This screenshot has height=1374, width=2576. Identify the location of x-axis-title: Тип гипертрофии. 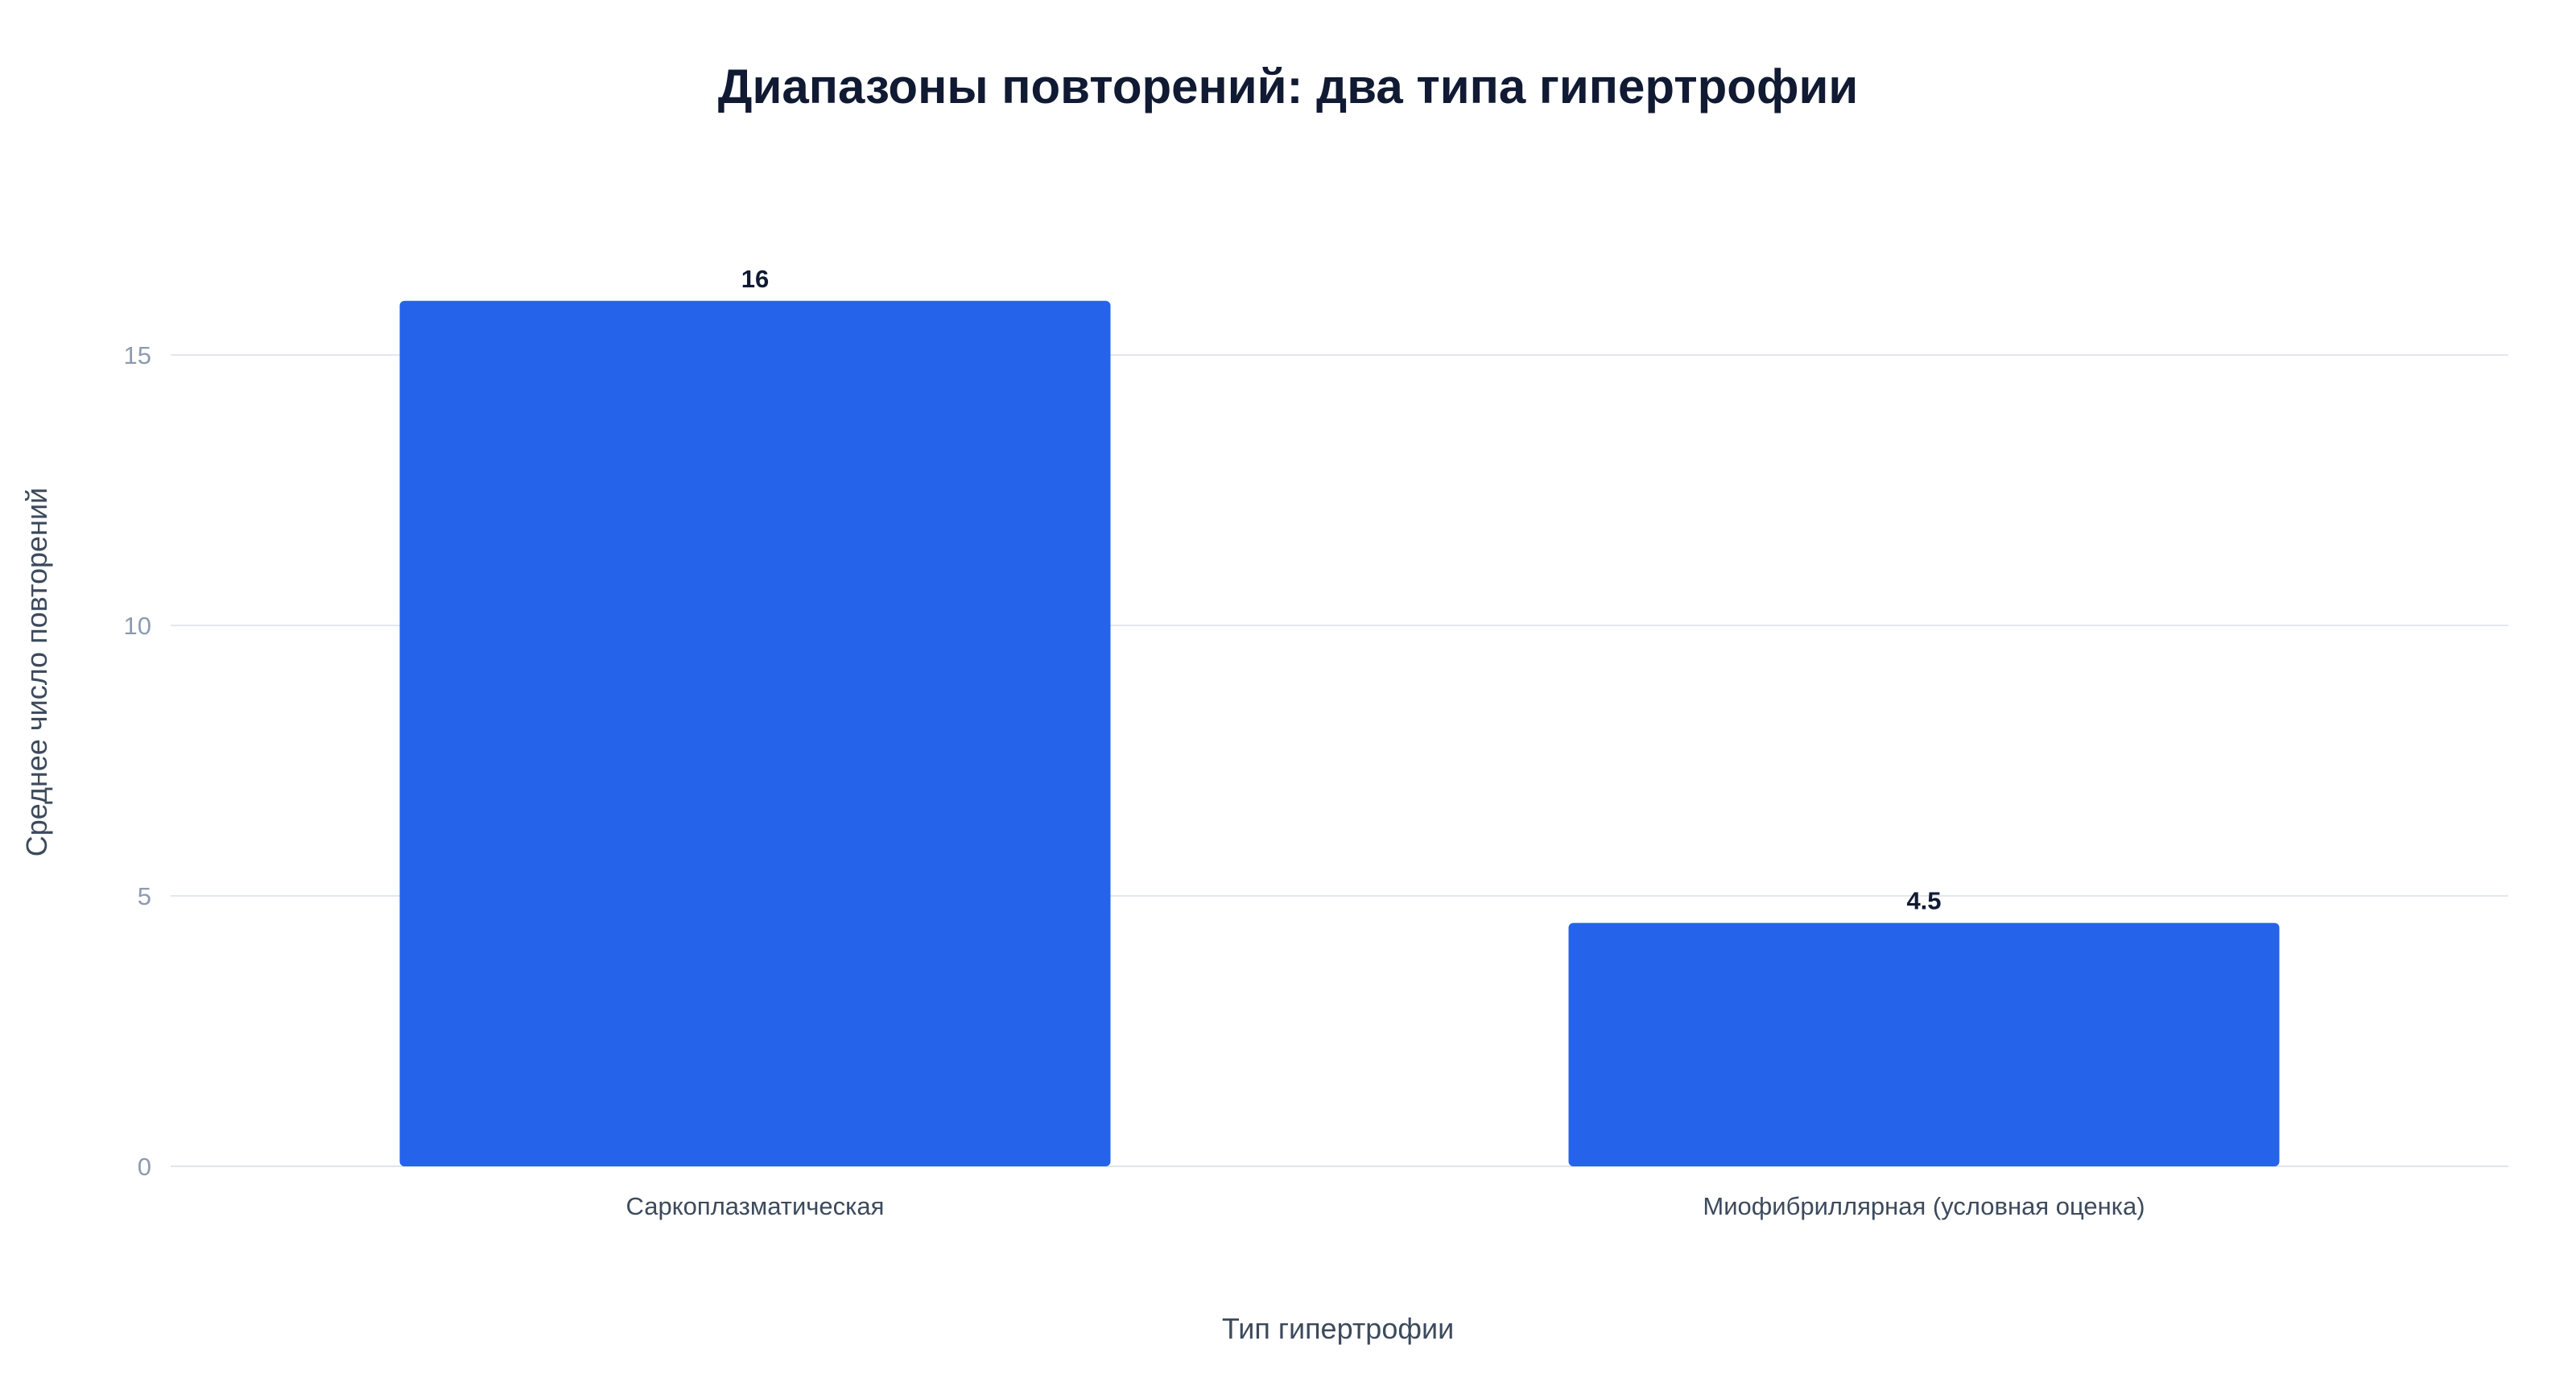
(1338, 1328).